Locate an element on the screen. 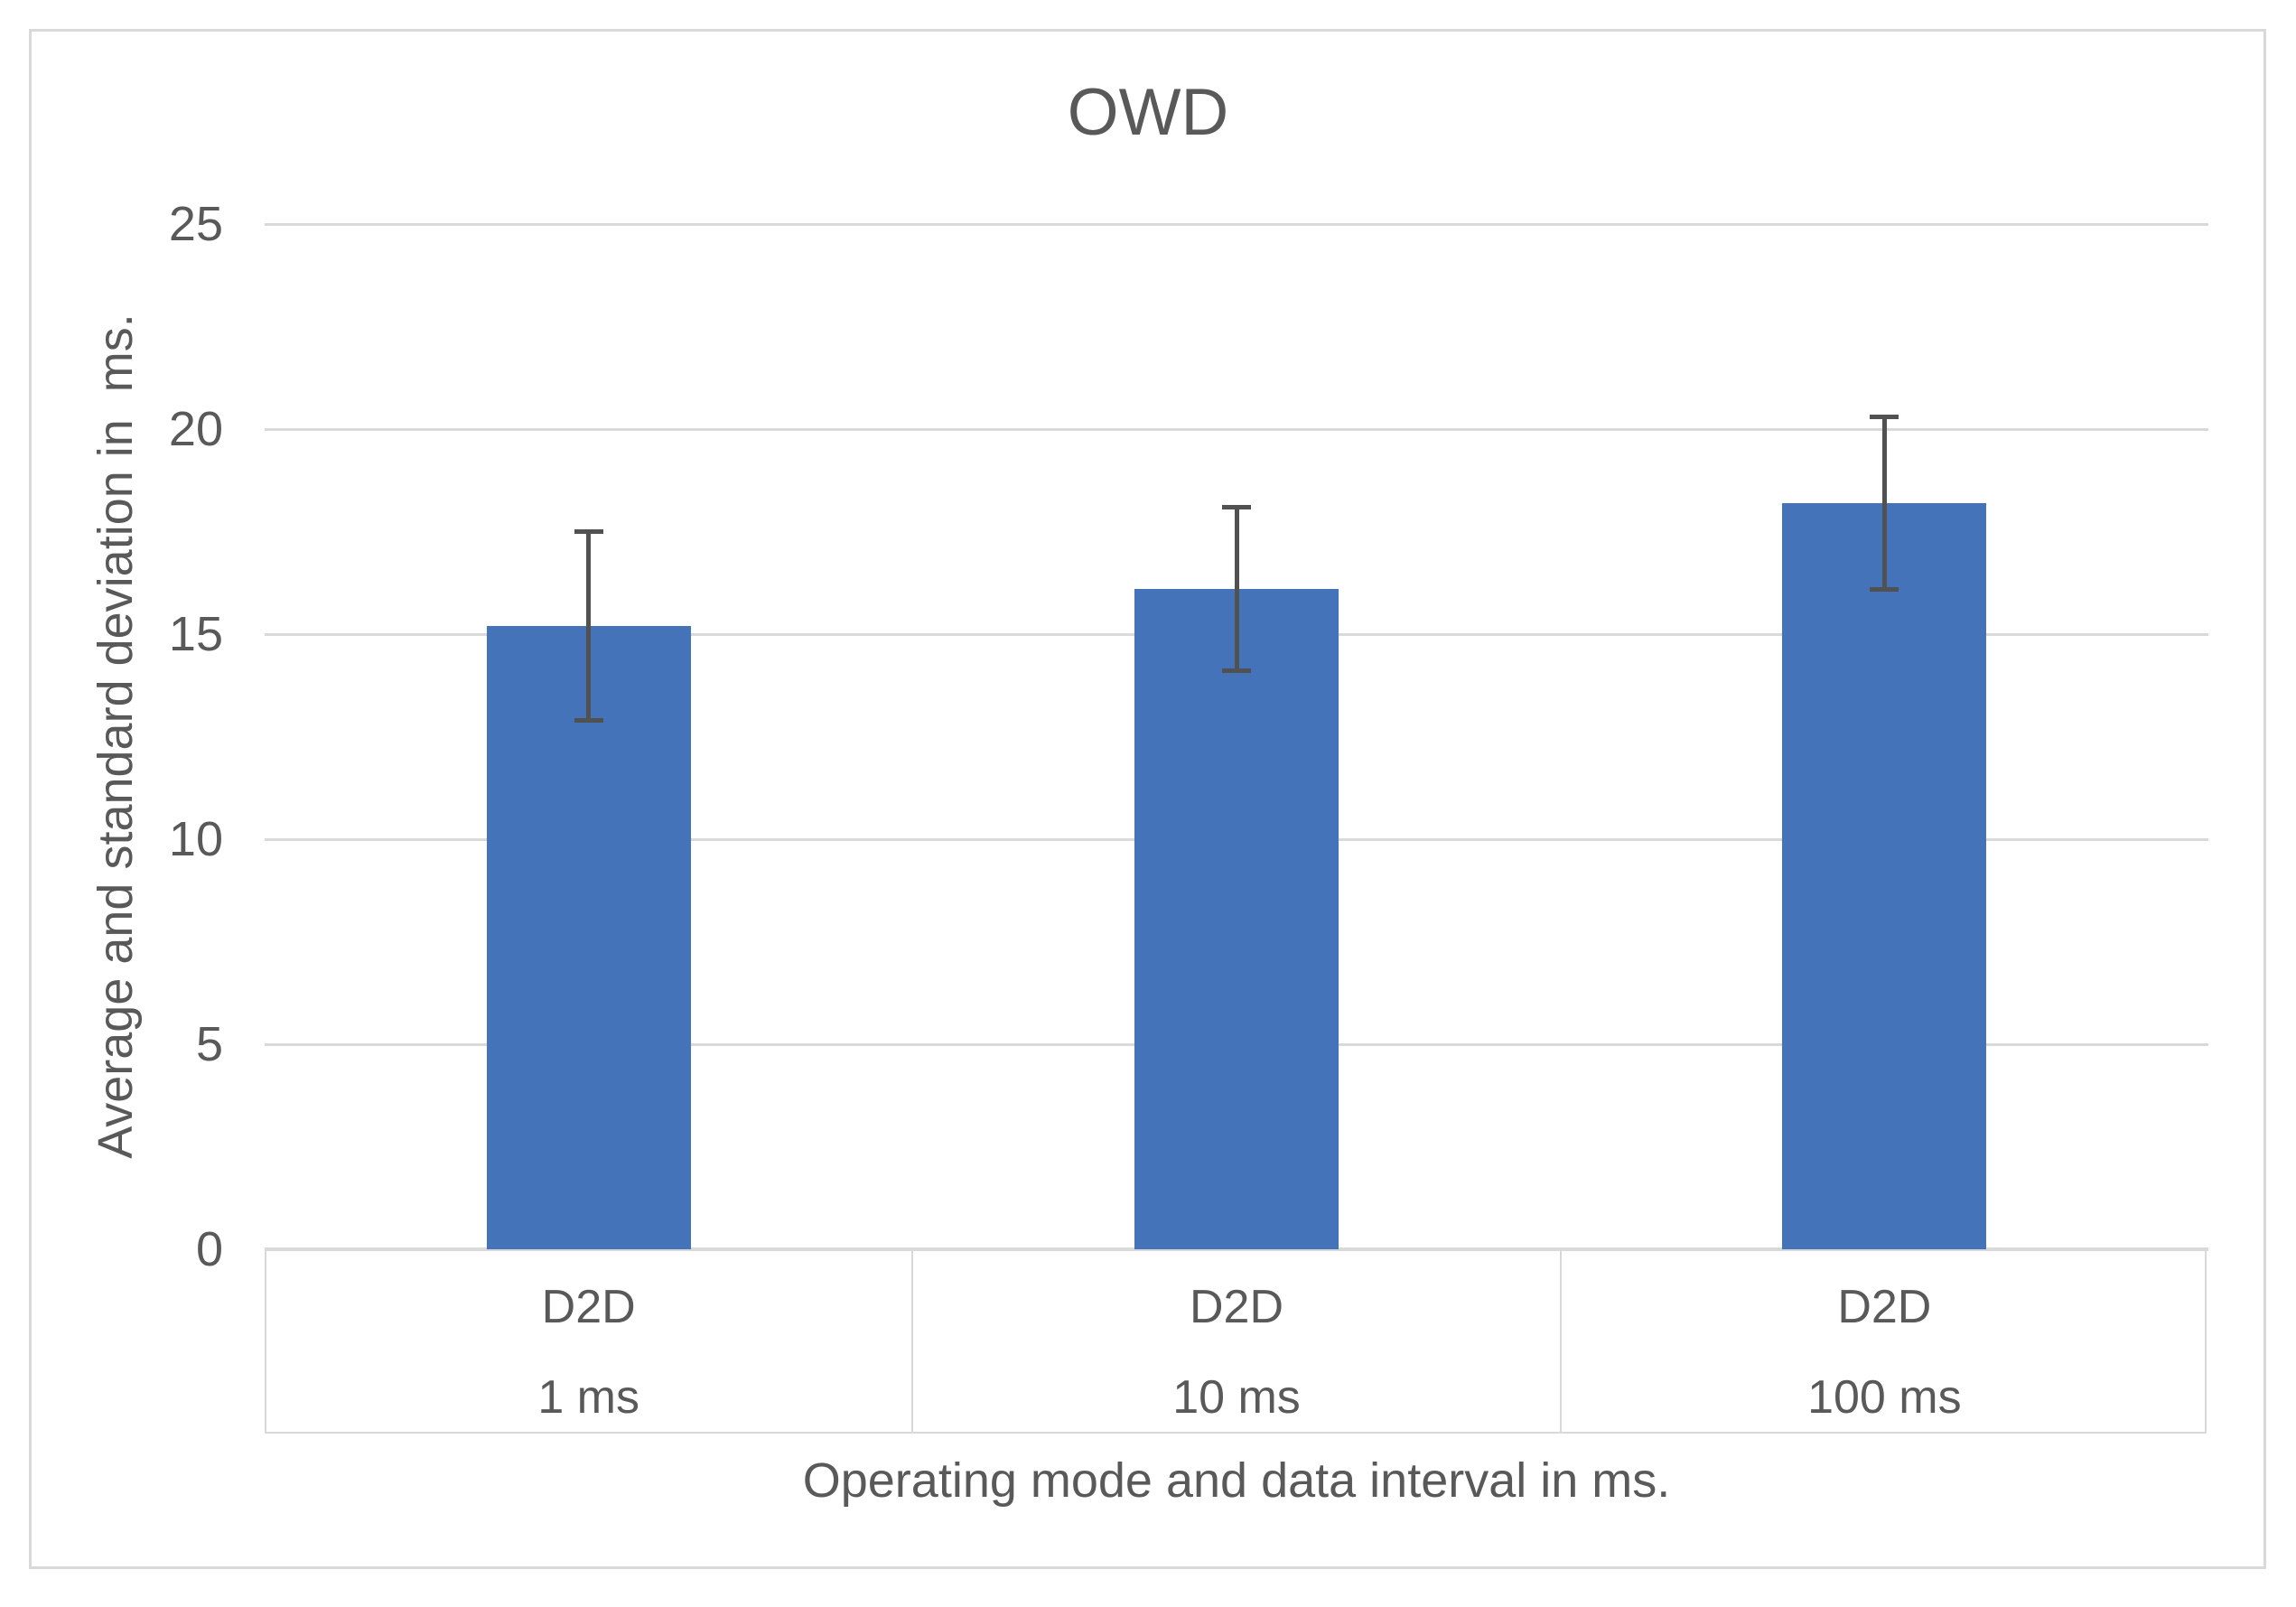  y-tick-label: 25 is located at coordinates (195, 224).